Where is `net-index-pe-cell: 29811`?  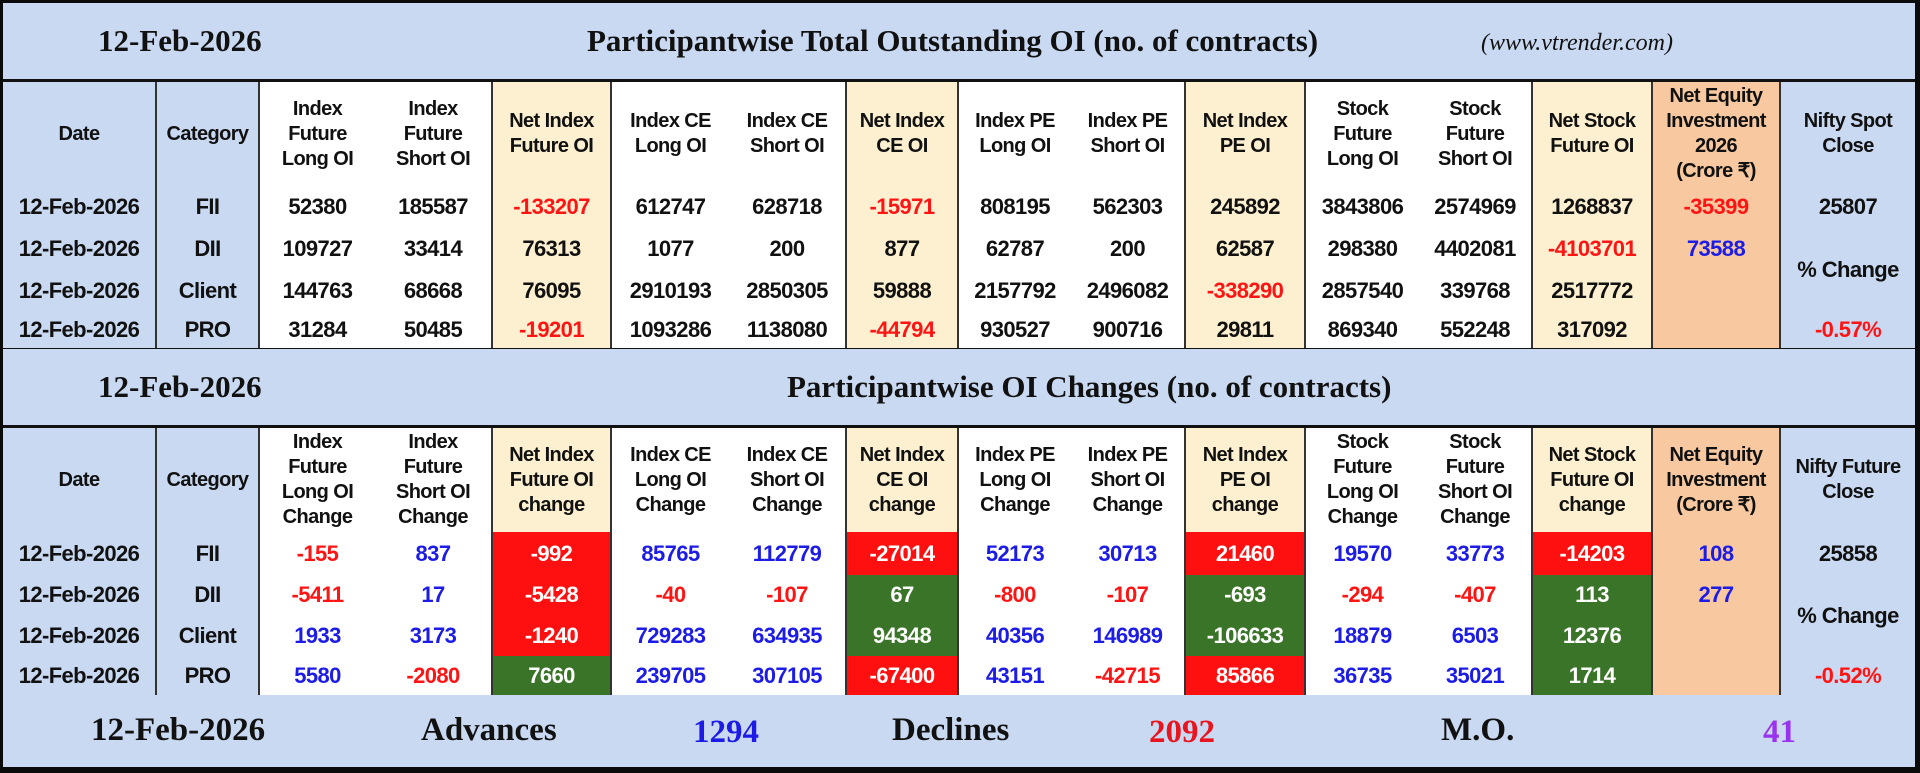
net-index-pe-cell: 29811 is located at coordinates (1245, 329).